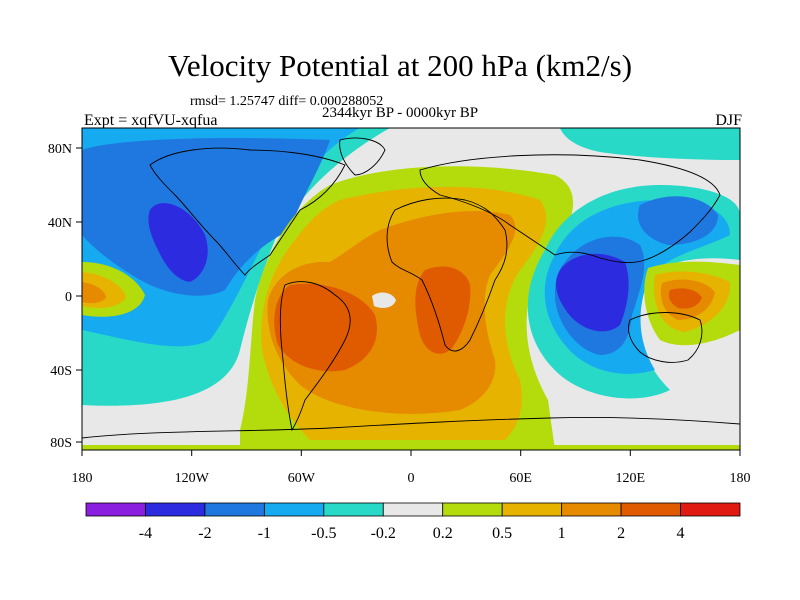 The image size is (800, 600). Describe the element at coordinates (61, 371) in the screenshot. I see `lat-label: 40S` at that location.